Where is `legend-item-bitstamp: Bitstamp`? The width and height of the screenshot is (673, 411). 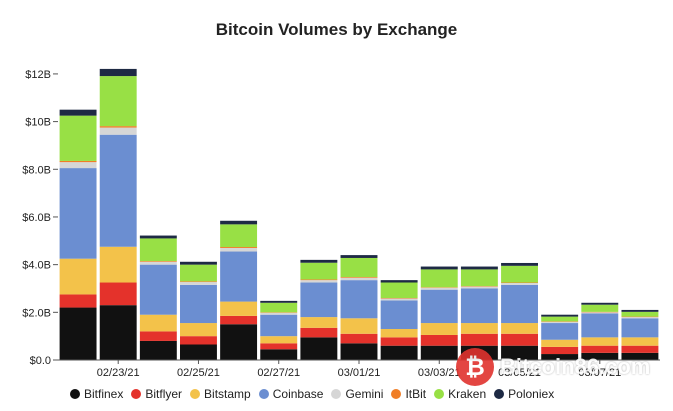
legend-item-bitstamp: Bitstamp is located at coordinates (220, 394).